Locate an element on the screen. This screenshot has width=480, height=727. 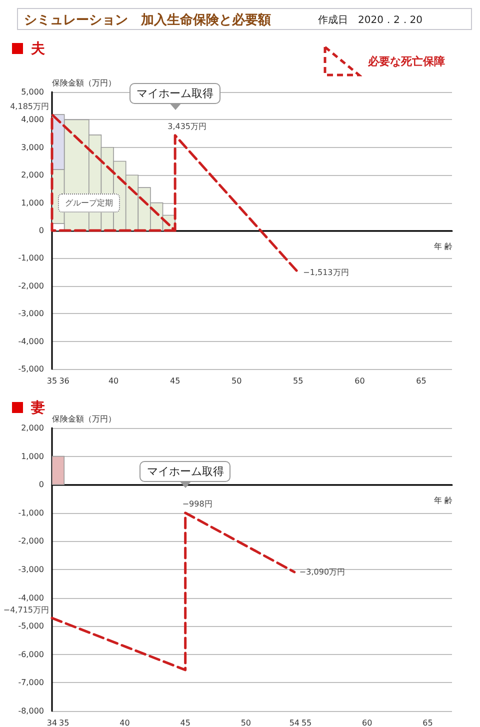
y-tick-label: -6,000 is located at coordinates (31, 654).